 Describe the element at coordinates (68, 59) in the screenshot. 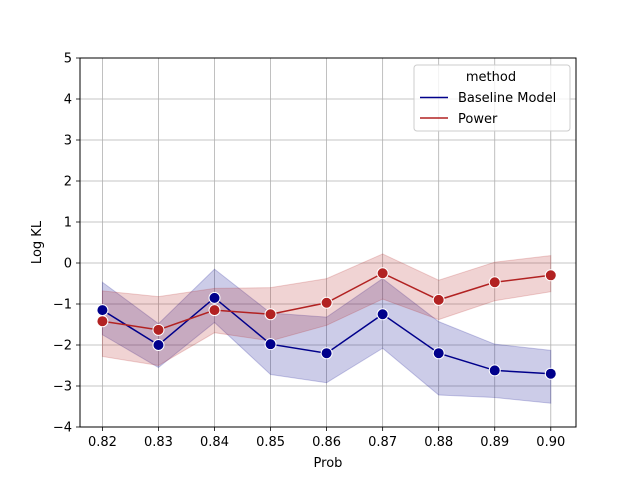

I see `y-tick-label: 5` at that location.